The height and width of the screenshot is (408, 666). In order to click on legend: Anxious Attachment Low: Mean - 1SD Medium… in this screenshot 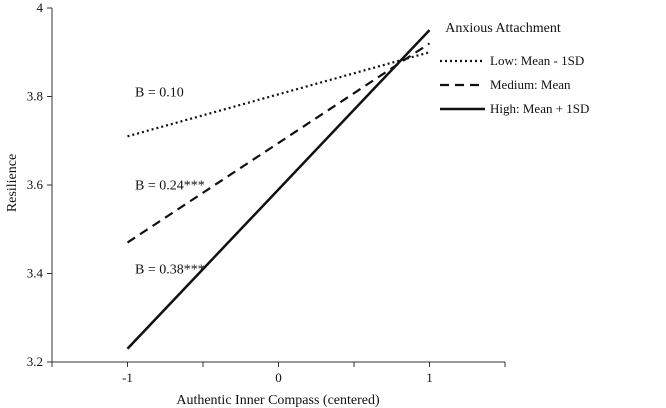, I will do `click(514, 68)`.